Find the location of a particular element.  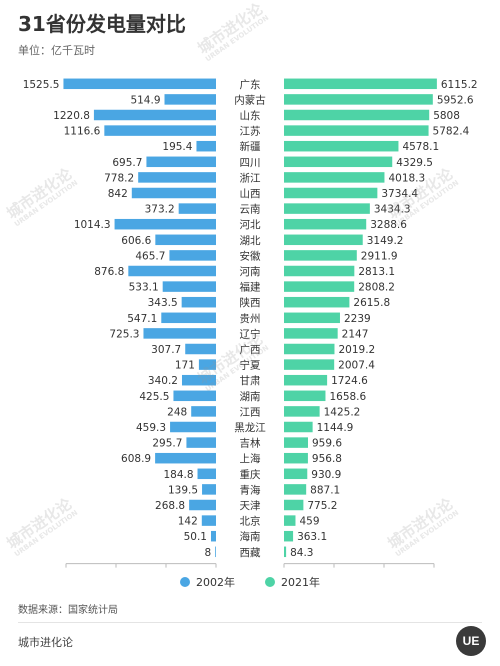

data-label-2002: 1116.6 is located at coordinates (82, 132).